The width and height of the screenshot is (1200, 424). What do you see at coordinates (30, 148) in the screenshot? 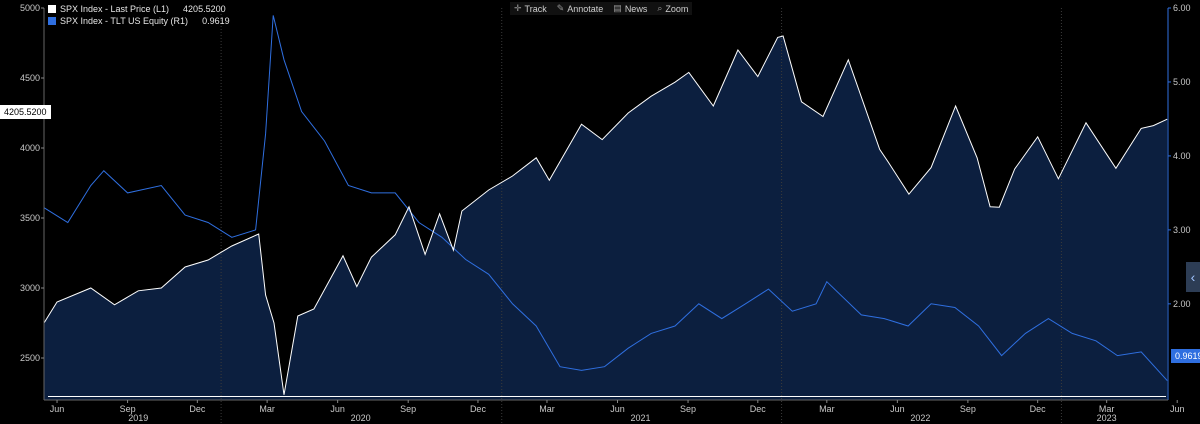
I see `left-axis-tick-label: 4000` at bounding box center [30, 148].